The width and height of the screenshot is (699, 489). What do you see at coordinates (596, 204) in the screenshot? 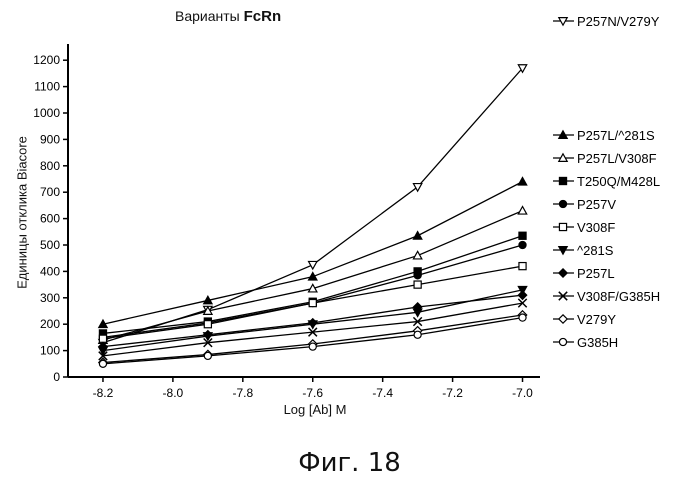
I see `legend-label-p257v: P257V` at bounding box center [596, 204].